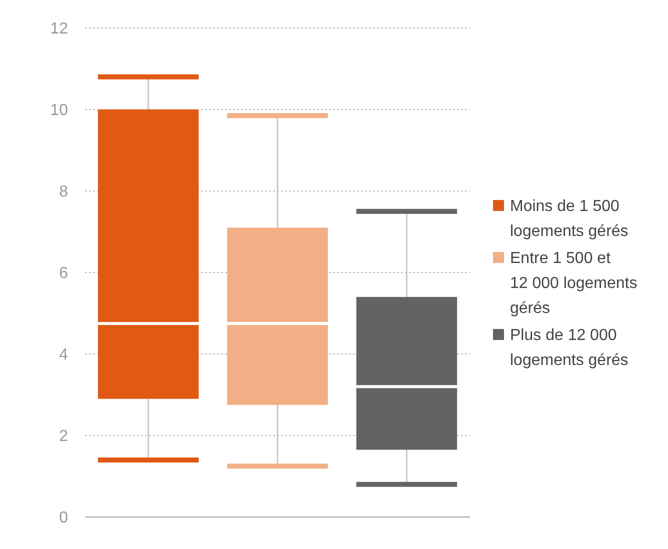 This screenshot has width=668, height=549. Describe the element at coordinates (63, 437) in the screenshot. I see `y-tick-label: 2` at that location.